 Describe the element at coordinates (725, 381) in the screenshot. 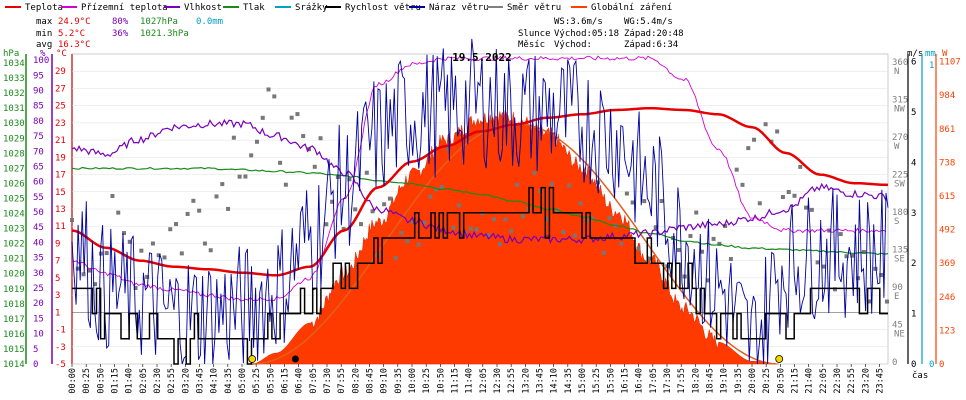

I see `x-tick-label: 19:10` at that location.